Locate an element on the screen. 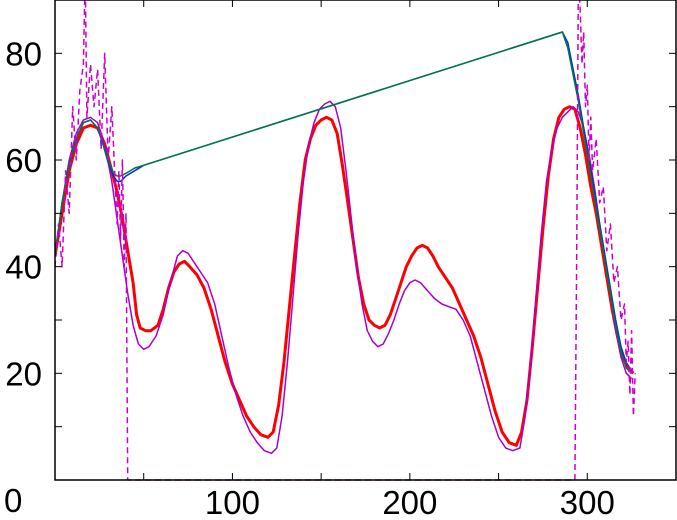  y-tick-label: 40 is located at coordinates (23, 267).